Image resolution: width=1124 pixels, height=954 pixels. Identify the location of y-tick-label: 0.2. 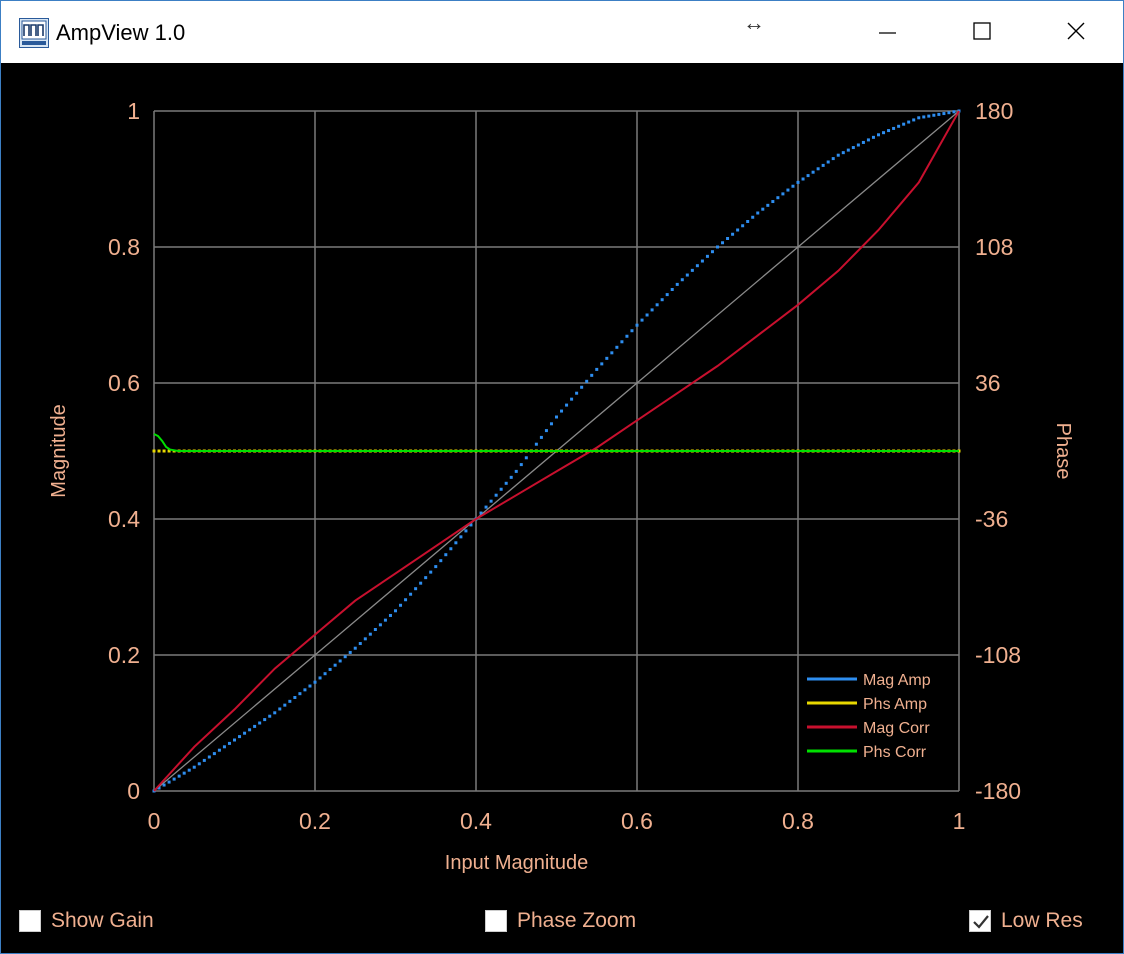
(124, 655).